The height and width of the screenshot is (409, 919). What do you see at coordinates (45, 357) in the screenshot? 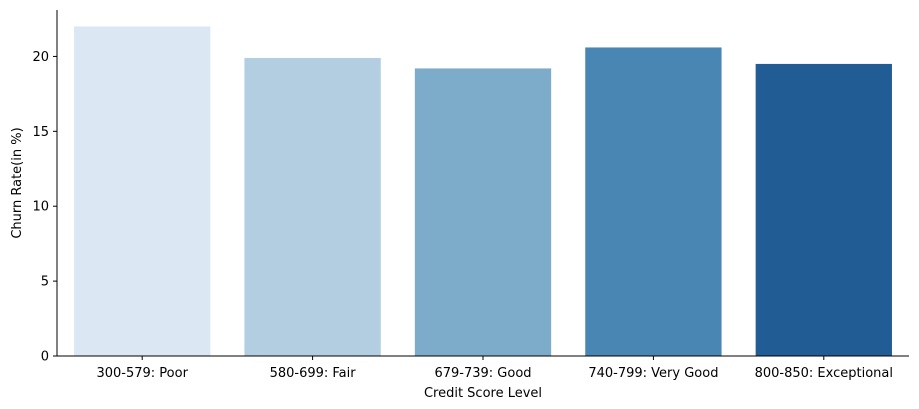
I see `y-tick-label: 0` at bounding box center [45, 357].